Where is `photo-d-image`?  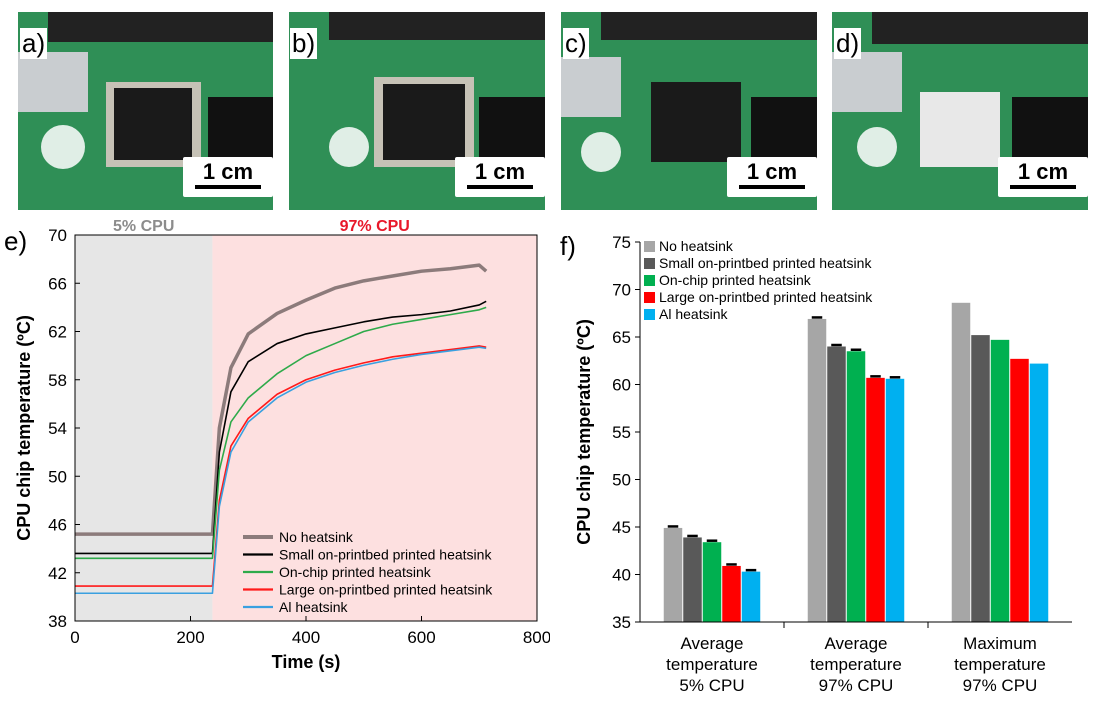 photo-d-image is located at coordinates (960, 111).